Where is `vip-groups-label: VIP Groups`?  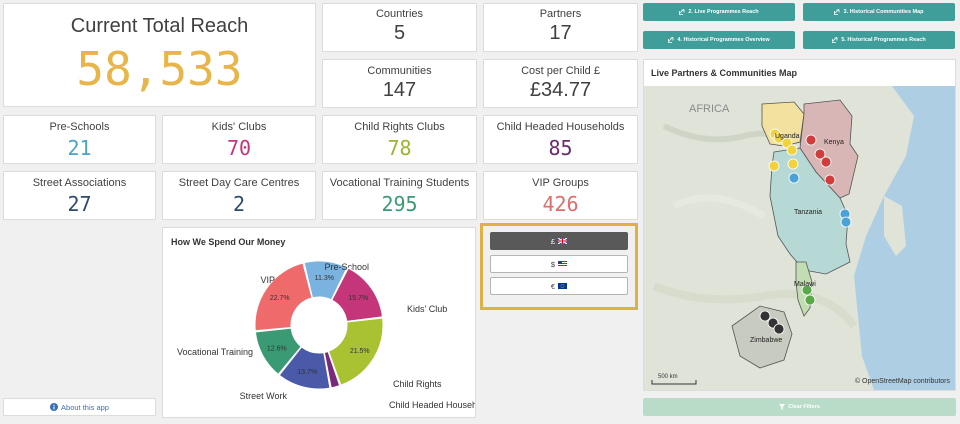 vip-groups-label: VIP Groups is located at coordinates (560, 183).